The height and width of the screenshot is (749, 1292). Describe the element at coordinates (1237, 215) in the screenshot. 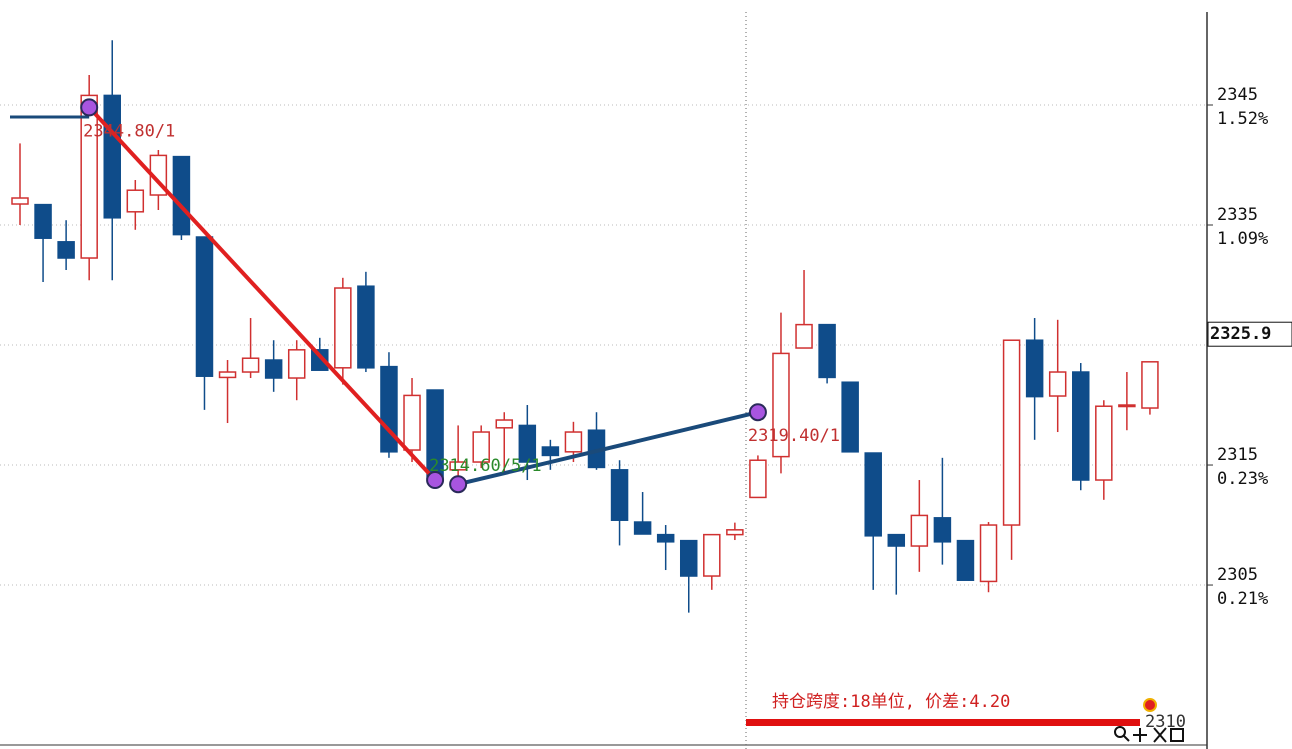

I see `y-tick-label: 2335` at that location.